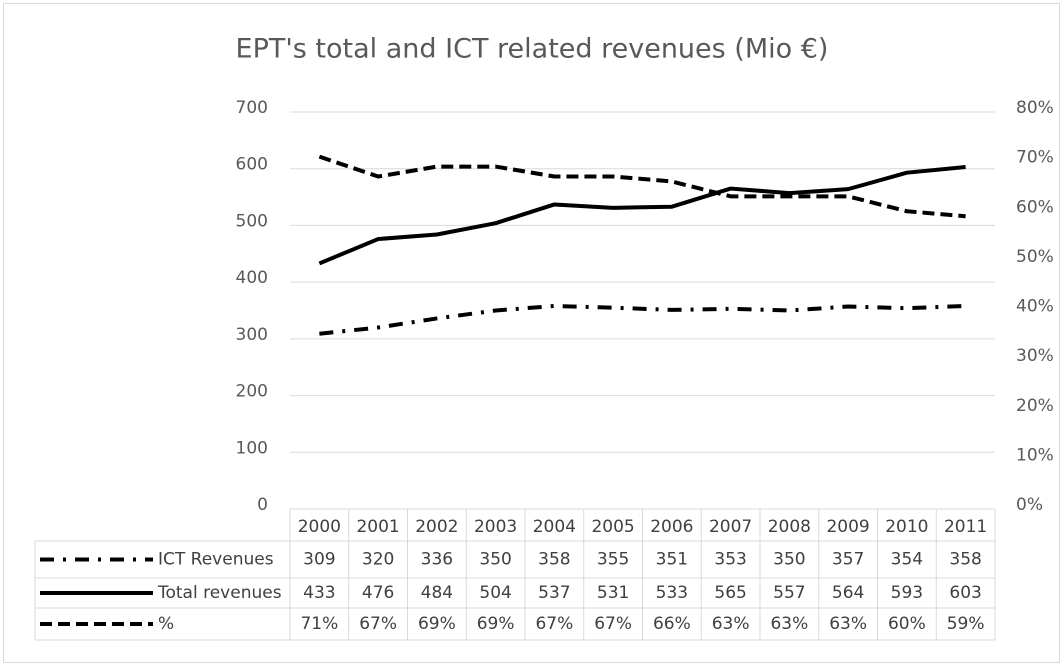 The image size is (1063, 666). I want to click on table-value: 66%, so click(672, 624).